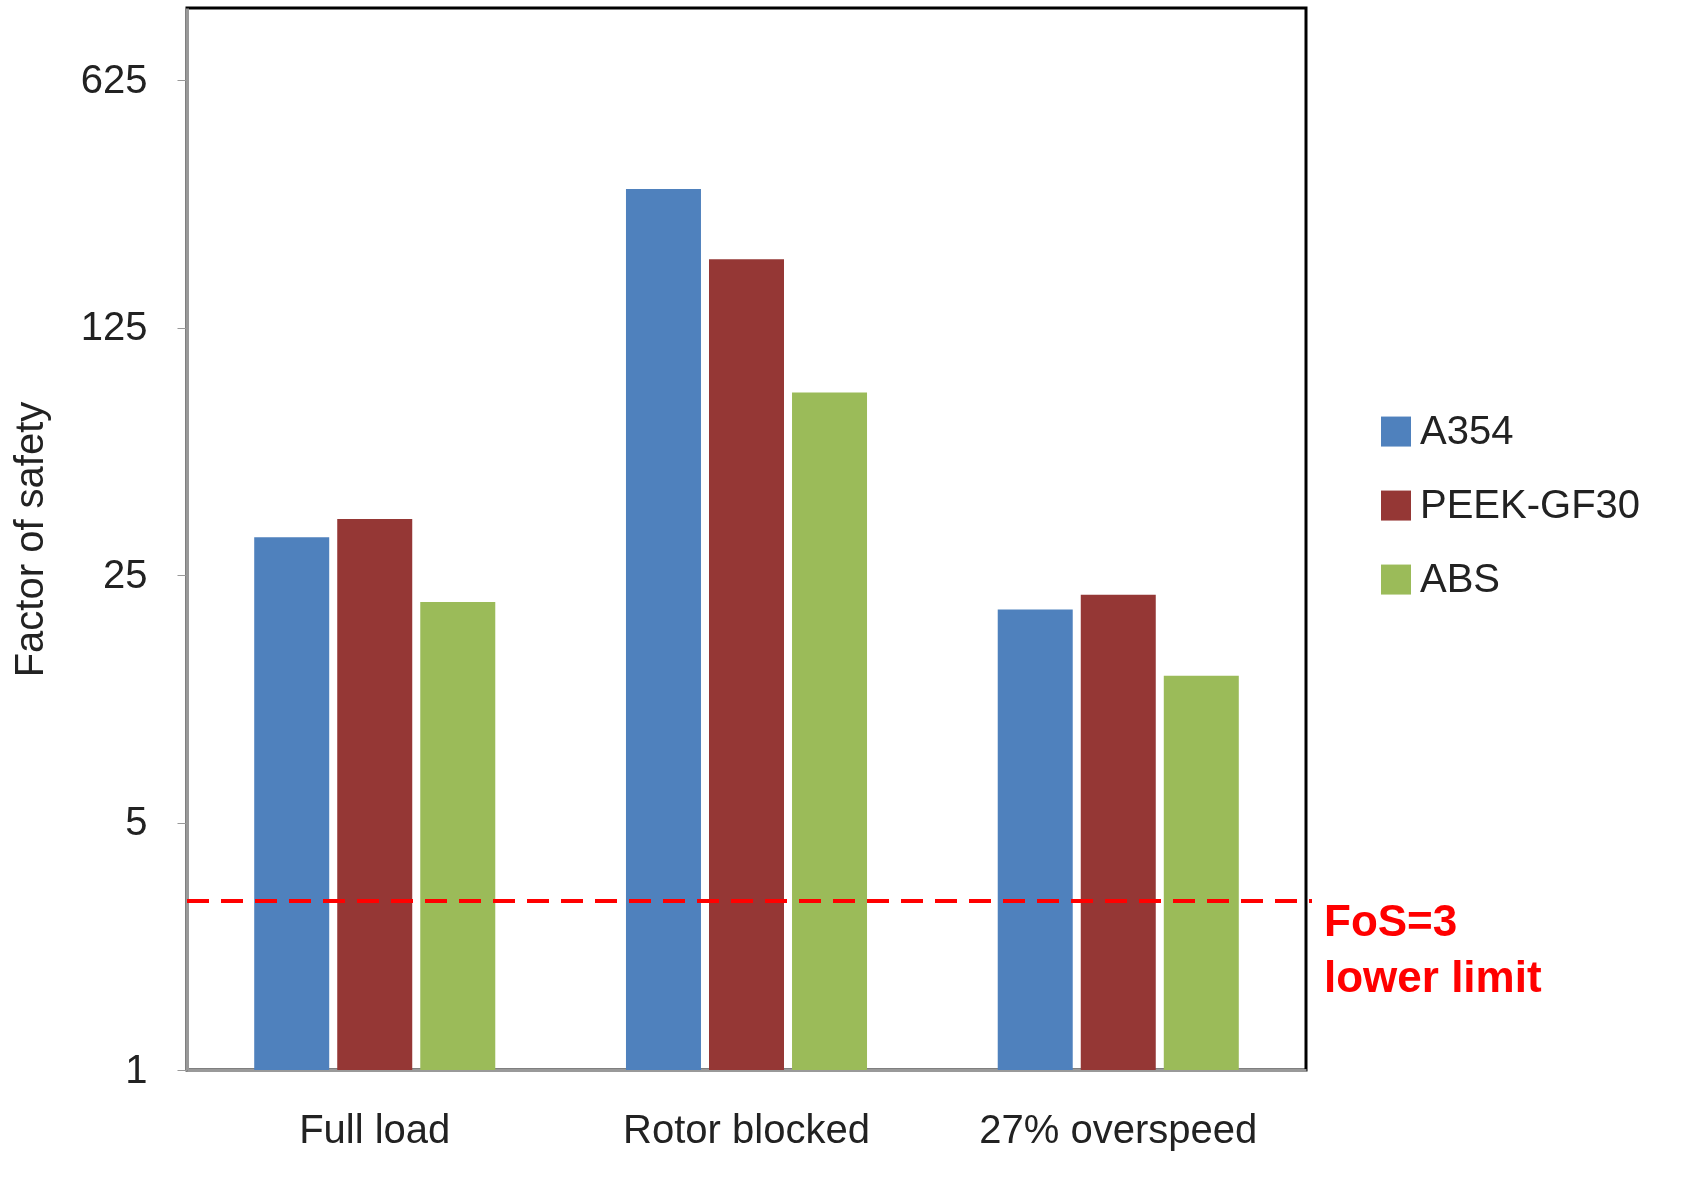 This screenshot has height=1182, width=1701. I want to click on ref-line-label: FoS=3 lower limit, so click(1433, 949).